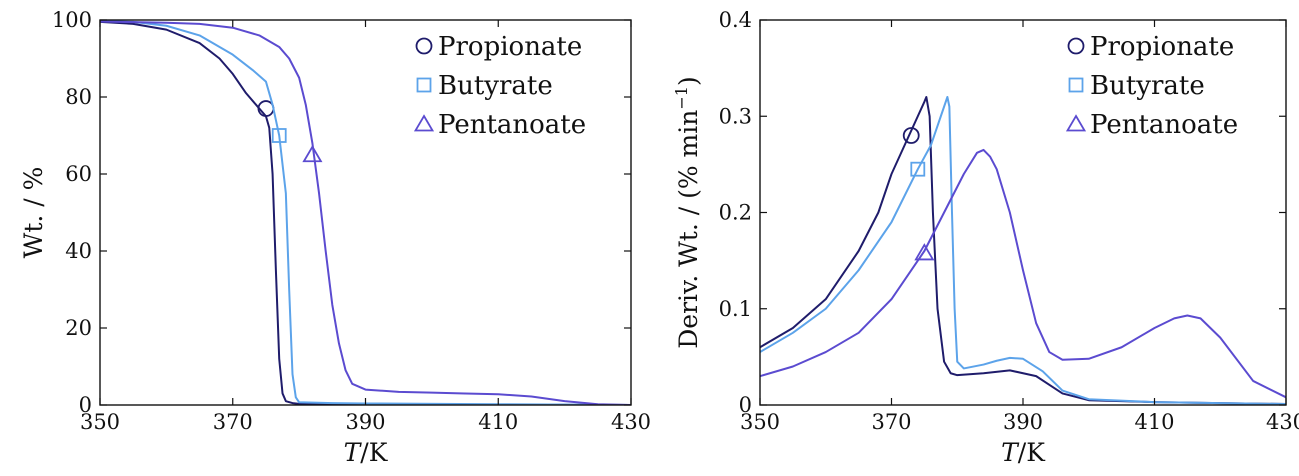  Describe the element at coordinates (735, 309) in the screenshot. I see `y-tick-label: 0.1` at that location.